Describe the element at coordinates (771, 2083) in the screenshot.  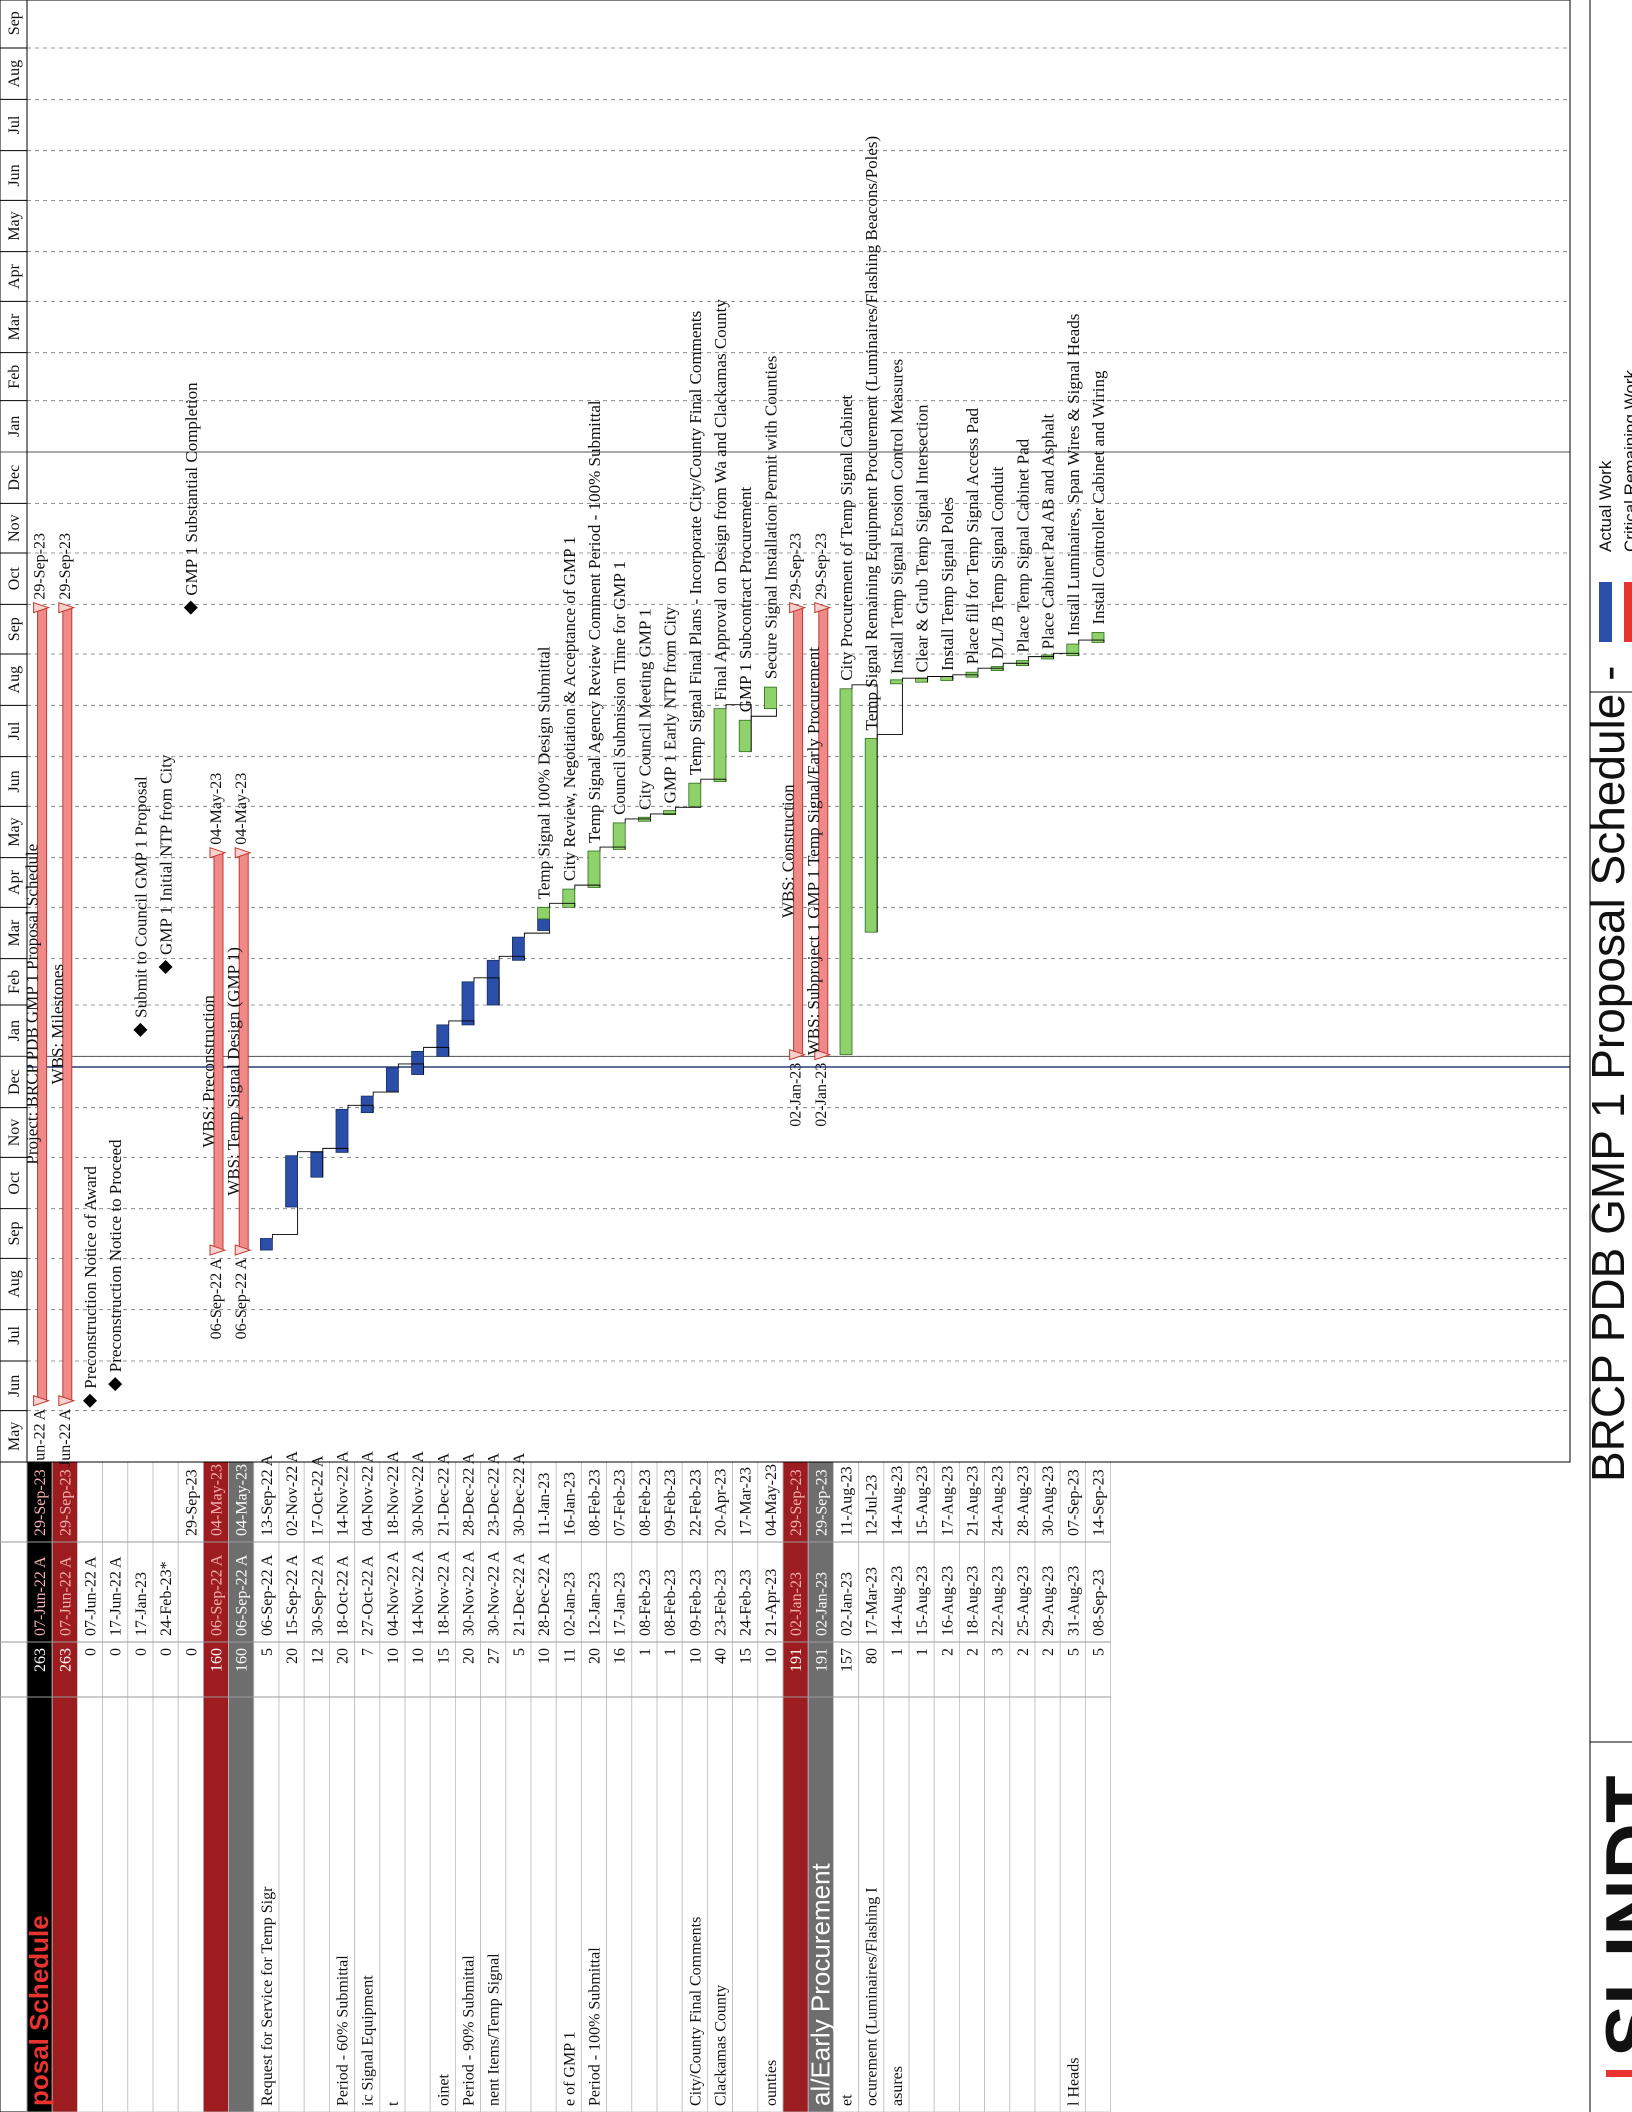
I see `activity-name: ounties` at that location.